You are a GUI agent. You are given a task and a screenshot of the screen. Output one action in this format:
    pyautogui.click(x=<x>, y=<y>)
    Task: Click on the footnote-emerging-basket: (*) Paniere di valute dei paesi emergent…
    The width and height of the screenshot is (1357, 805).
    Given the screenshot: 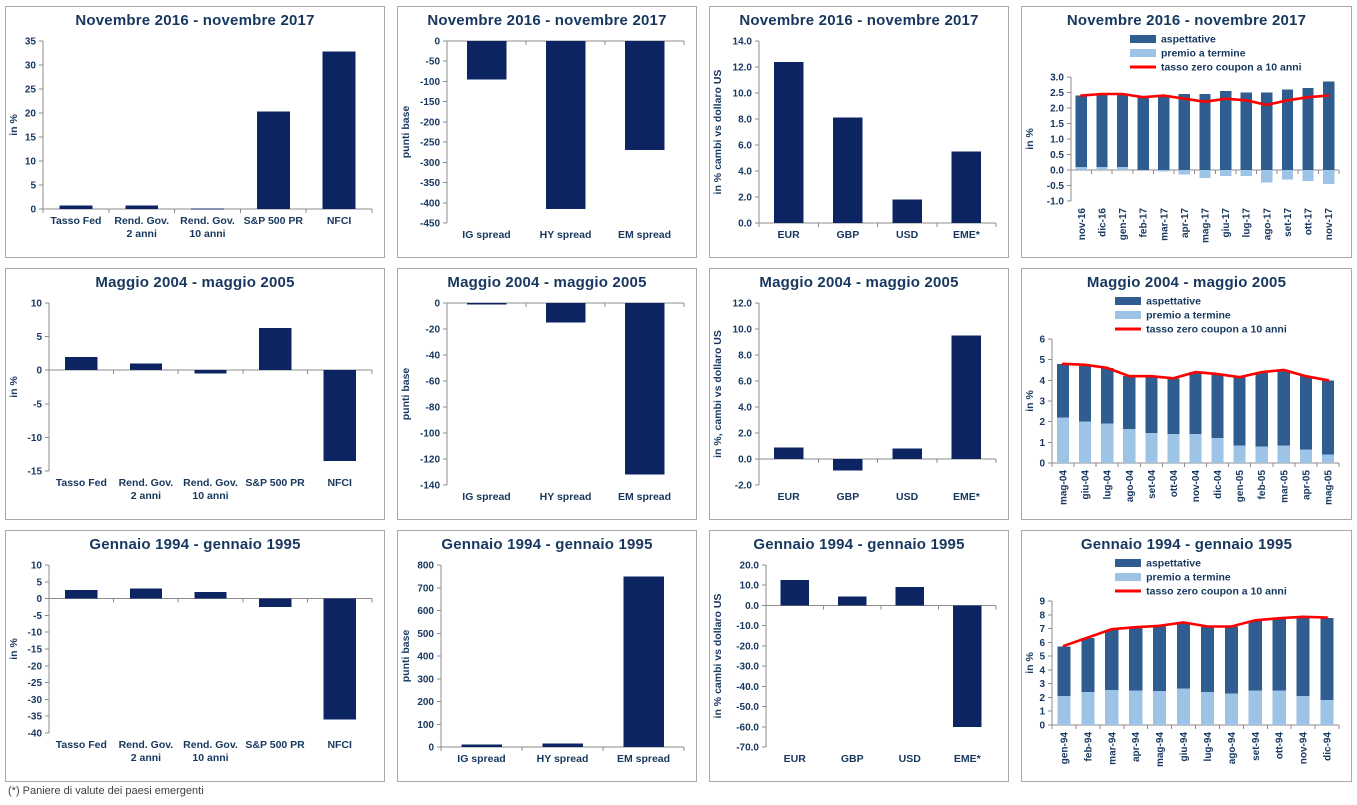 What is the action you would take?
    pyautogui.click(x=106, y=791)
    